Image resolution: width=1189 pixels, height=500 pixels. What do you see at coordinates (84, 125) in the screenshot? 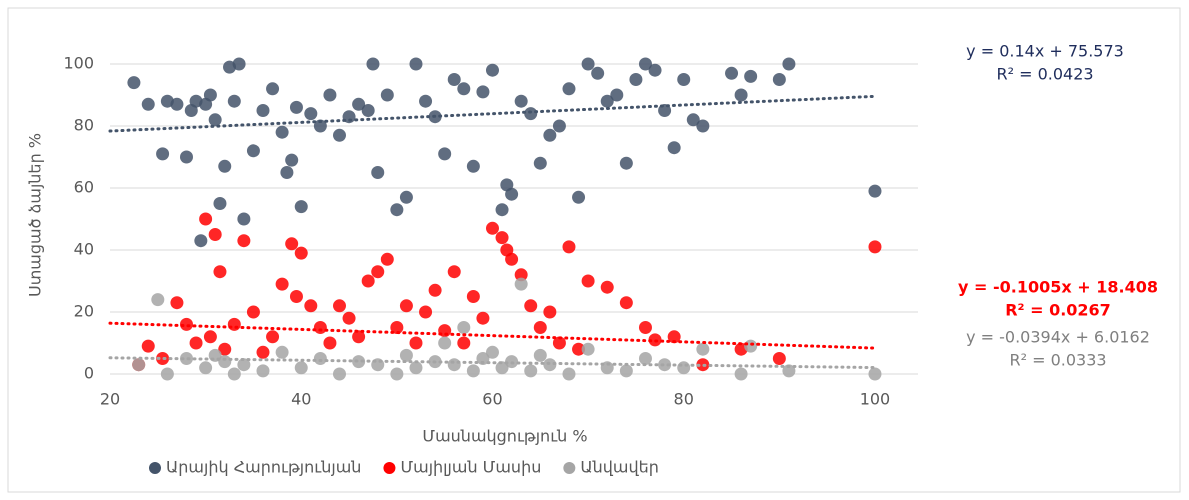
I see `y-tick-label: 80` at bounding box center [84, 125].